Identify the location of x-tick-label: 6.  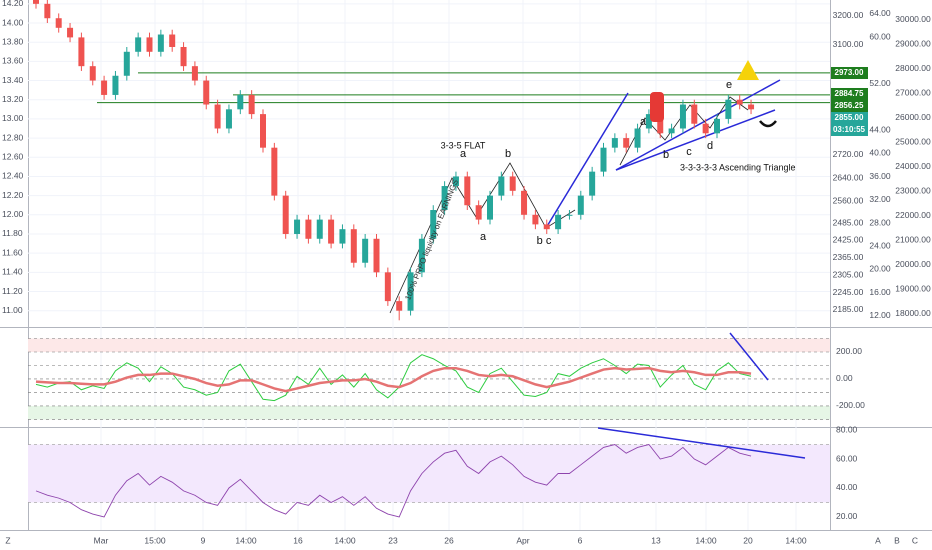
(580, 540).